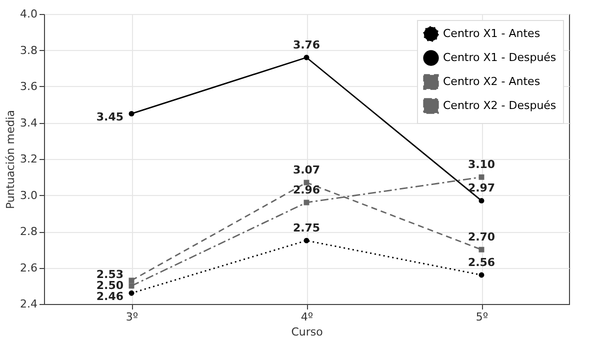 The height and width of the screenshot is (352, 590). Describe the element at coordinates (482, 317) in the screenshot. I see `x-tick-label: 5º` at that location.